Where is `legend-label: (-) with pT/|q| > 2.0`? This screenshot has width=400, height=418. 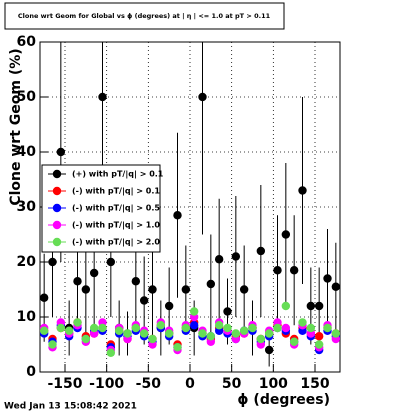
legend-label: (-) with pT/|q| > 2.0 is located at coordinates (116, 242).